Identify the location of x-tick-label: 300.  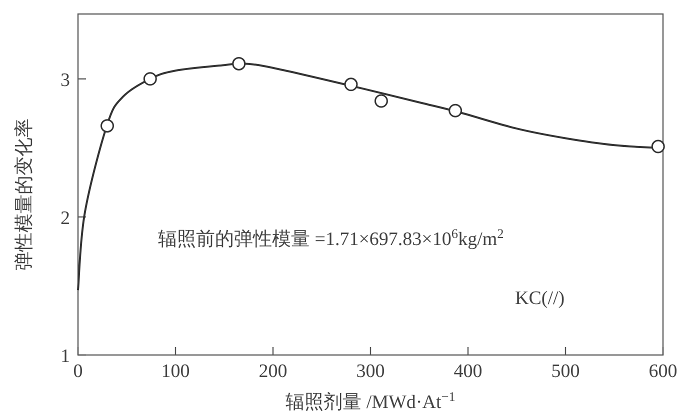
(370, 371).